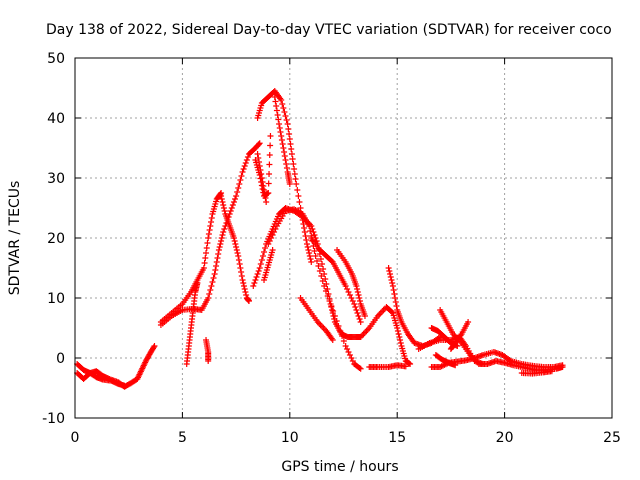 The image size is (640, 480). Describe the element at coordinates (56, 299) in the screenshot. I see `y-tick-label: 10` at that location.